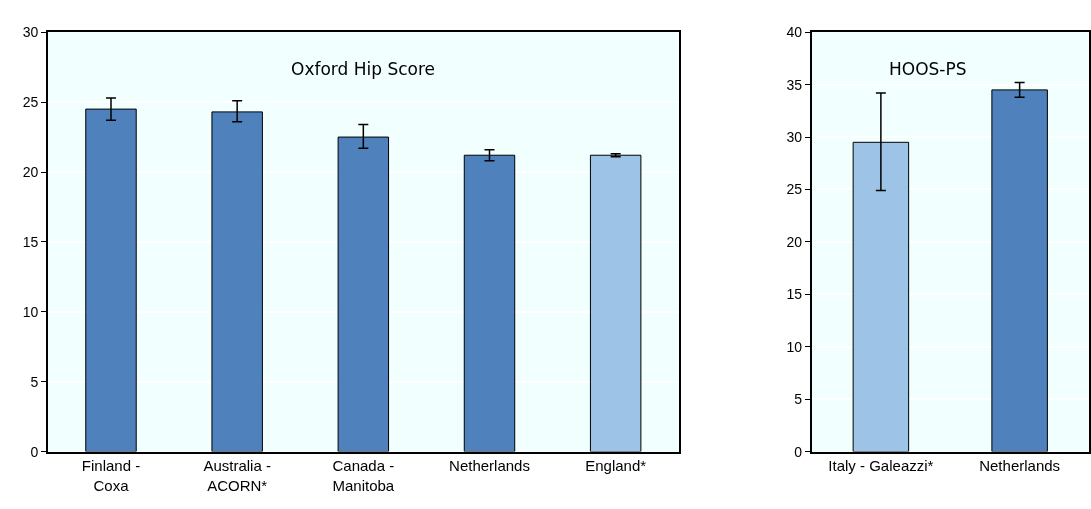 Image resolution: width=1091 pixels, height=509 pixels. Describe the element at coordinates (794, 32) in the screenshot. I see `y-tick-label: 40` at that location.